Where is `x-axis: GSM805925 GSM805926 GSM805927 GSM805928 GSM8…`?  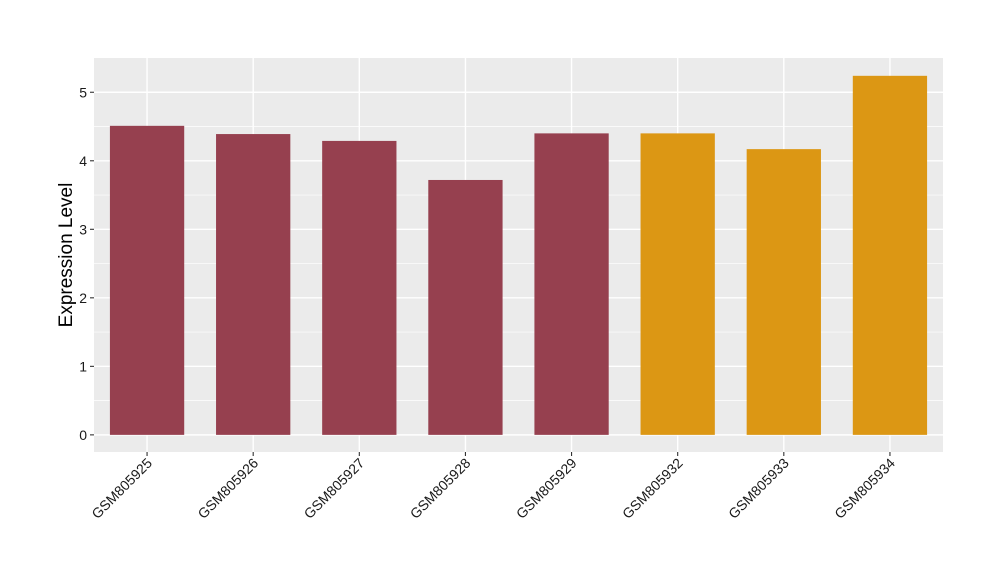 x-axis: GSM805925 GSM805926 GSM805927 GSM805928 GSM8… is located at coordinates (493, 487).